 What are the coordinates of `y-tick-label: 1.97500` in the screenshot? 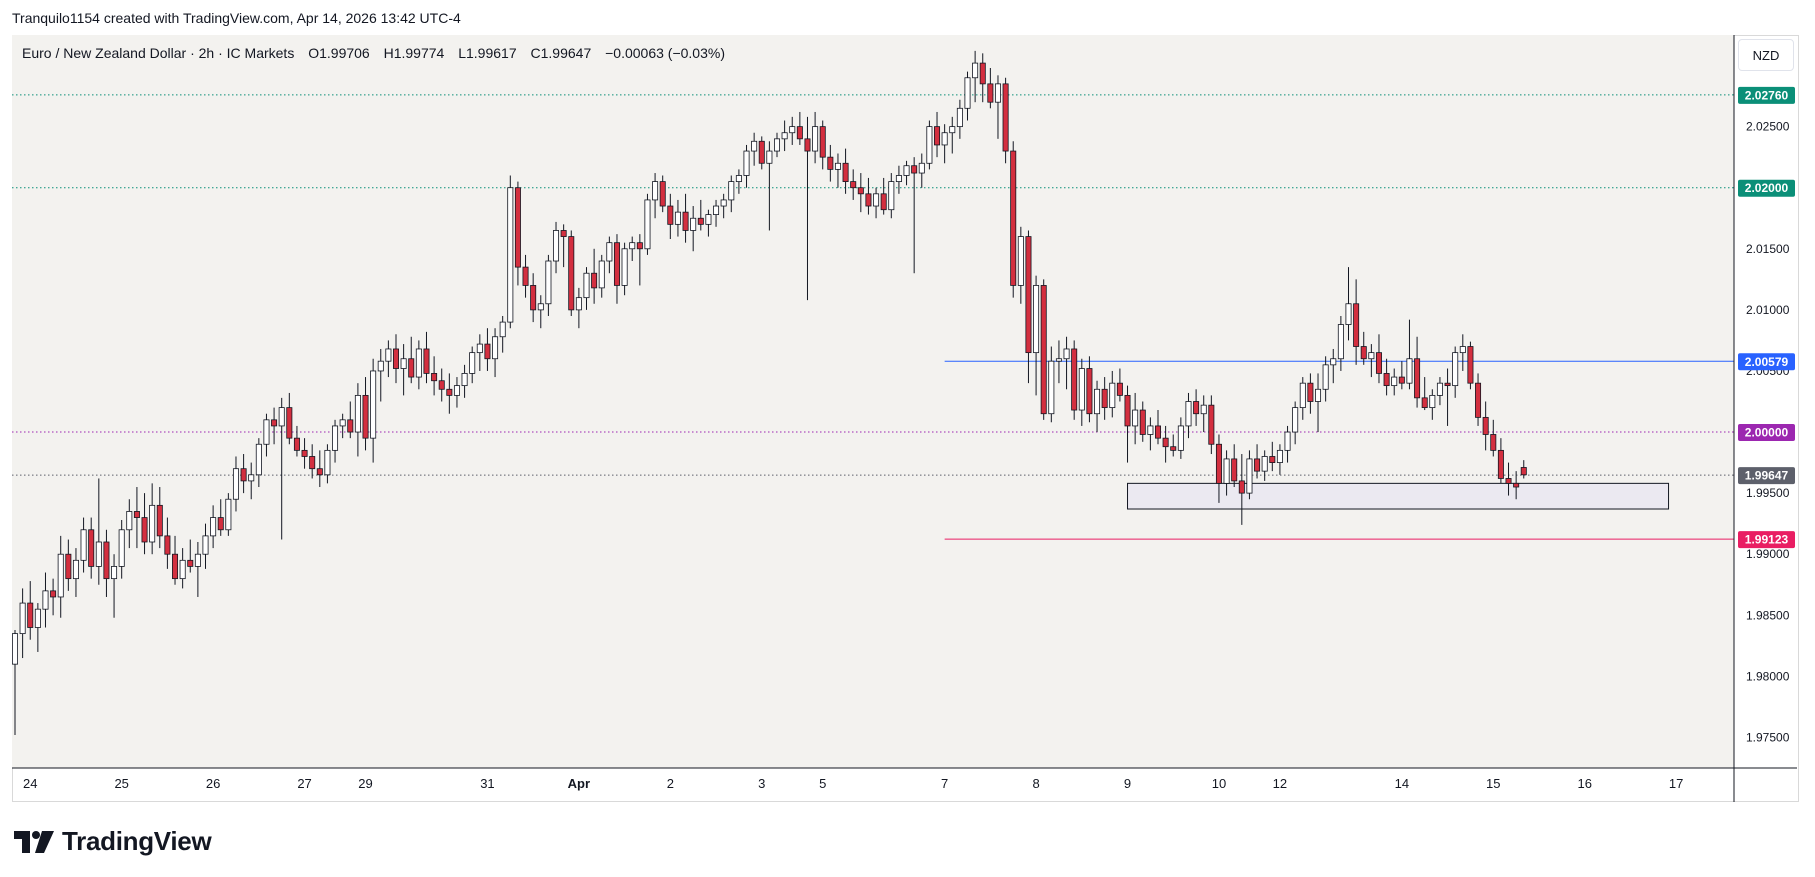 It's located at (1768, 737).